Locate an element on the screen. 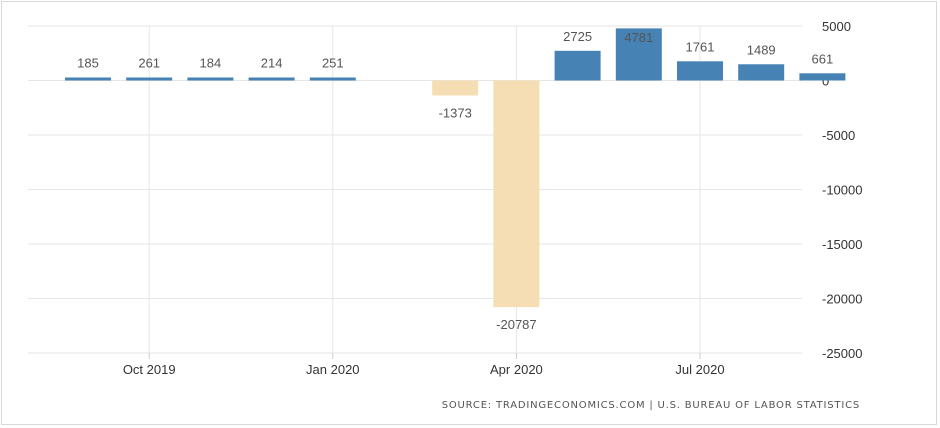 The image size is (940, 428). data-label: -1373 is located at coordinates (455, 112).